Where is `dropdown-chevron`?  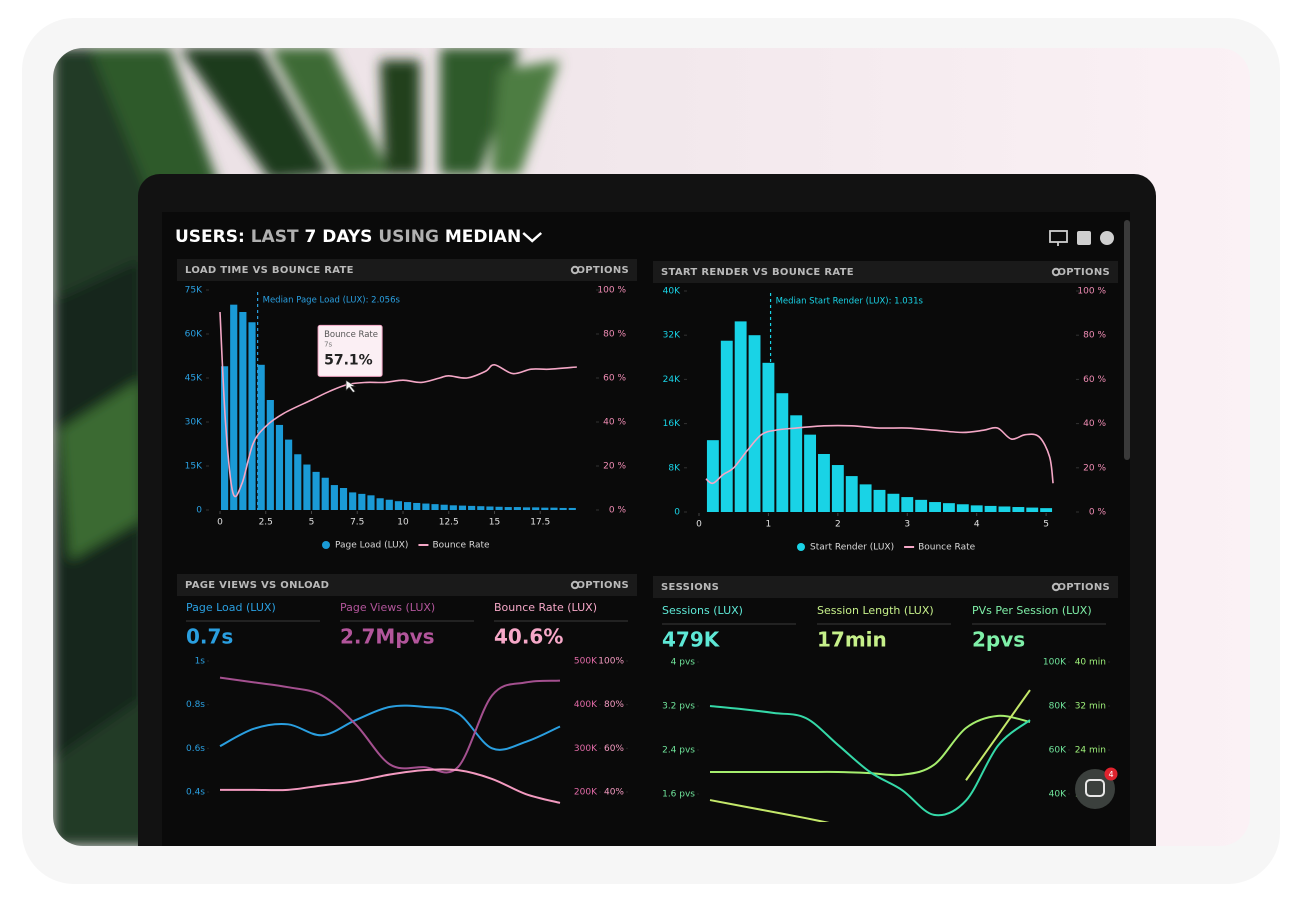 dropdown-chevron is located at coordinates (532, 237).